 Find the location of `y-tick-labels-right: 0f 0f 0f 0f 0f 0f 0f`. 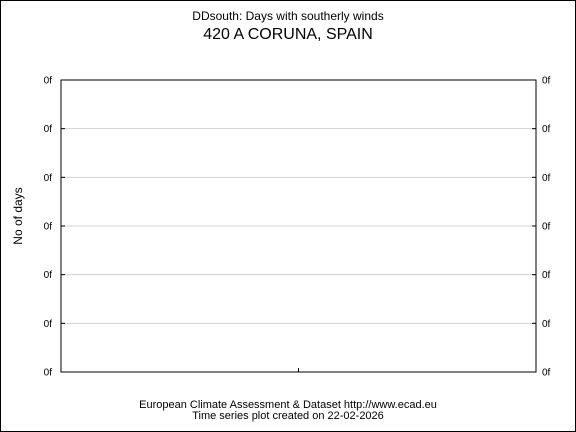

y-tick-labels-right: 0f 0f 0f 0f 0f 0f 0f is located at coordinates (546, 227).